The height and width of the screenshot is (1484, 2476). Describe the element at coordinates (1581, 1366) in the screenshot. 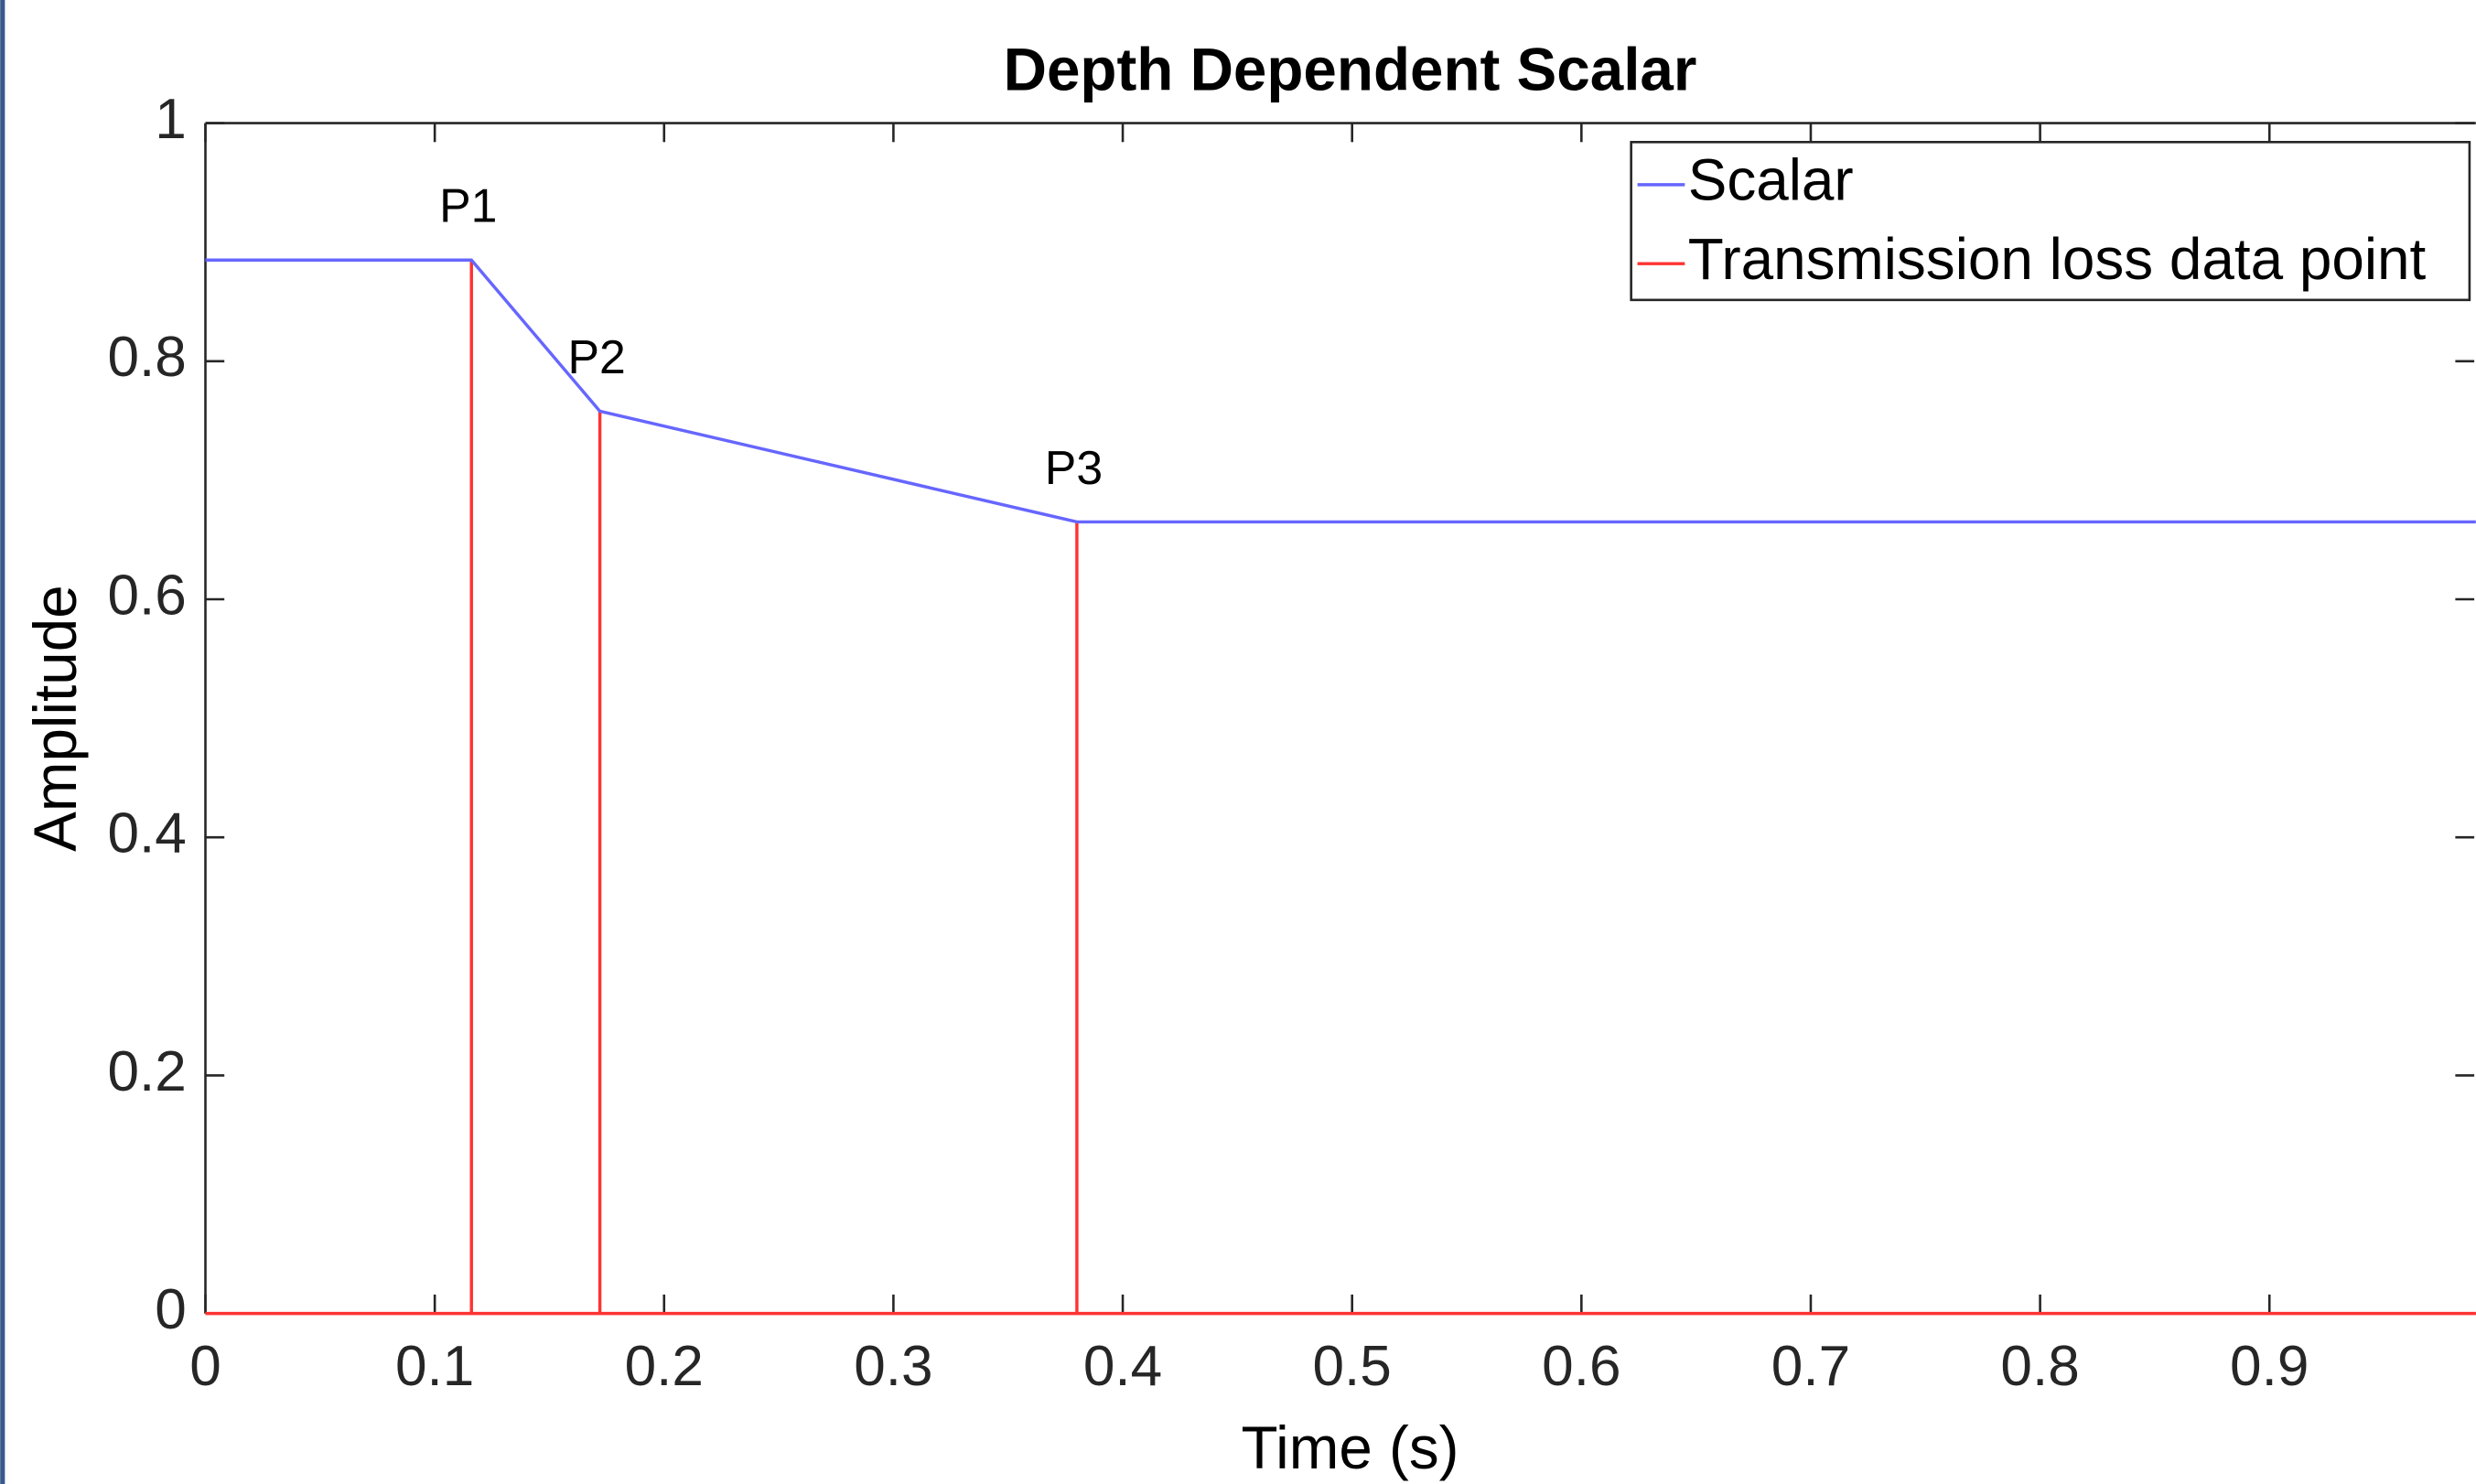

I see `x-tick-label: 0.6` at that location.